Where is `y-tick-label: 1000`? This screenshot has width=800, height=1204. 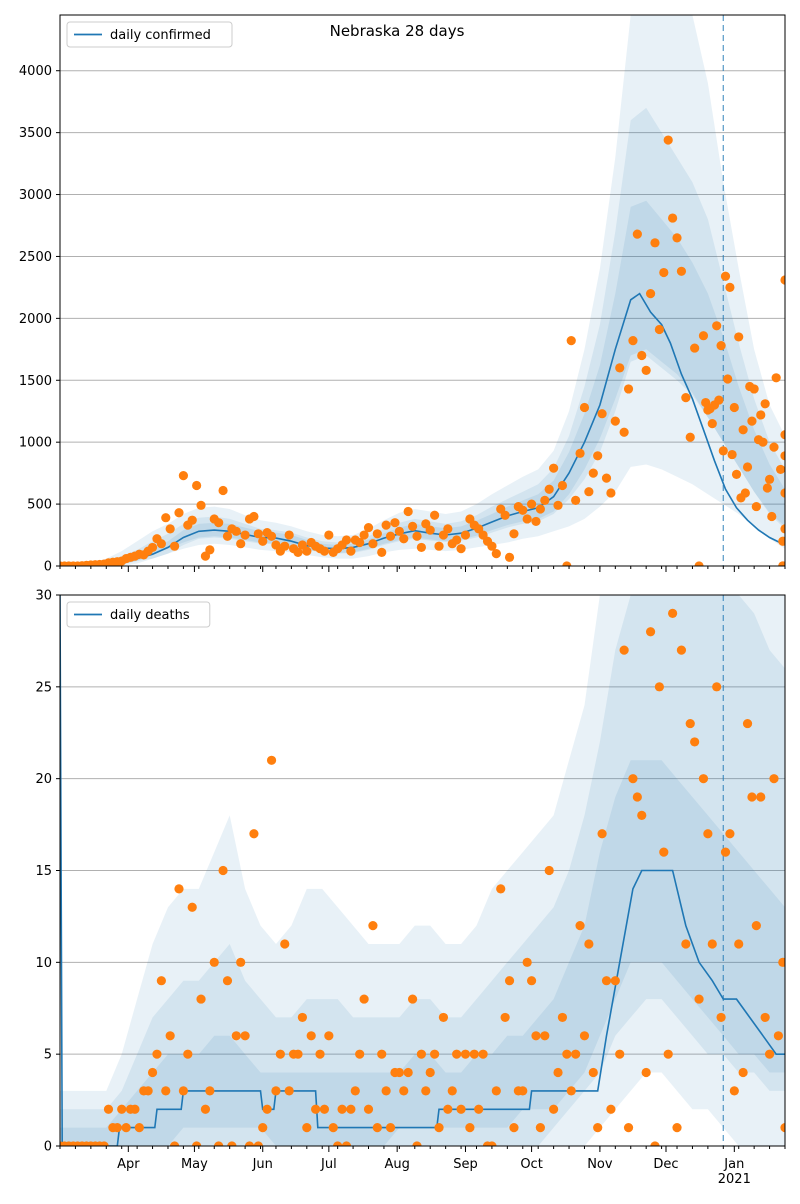
y-tick-label: 1000 is located at coordinates (35, 443).